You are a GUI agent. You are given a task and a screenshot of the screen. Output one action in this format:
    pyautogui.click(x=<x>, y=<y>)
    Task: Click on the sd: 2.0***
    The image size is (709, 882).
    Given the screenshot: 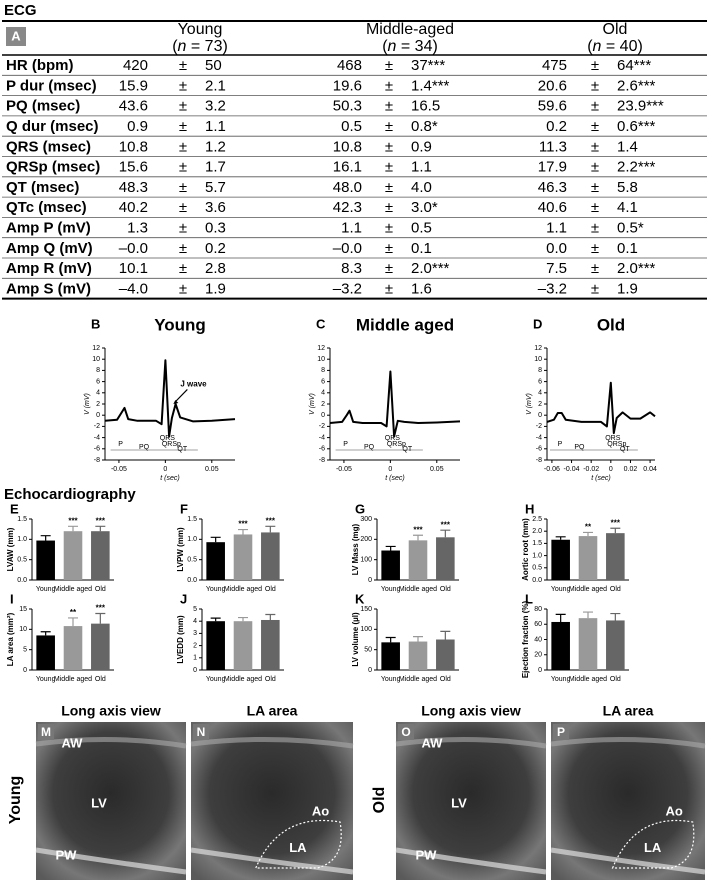 What is the action you would take?
    pyautogui.click(x=636, y=268)
    